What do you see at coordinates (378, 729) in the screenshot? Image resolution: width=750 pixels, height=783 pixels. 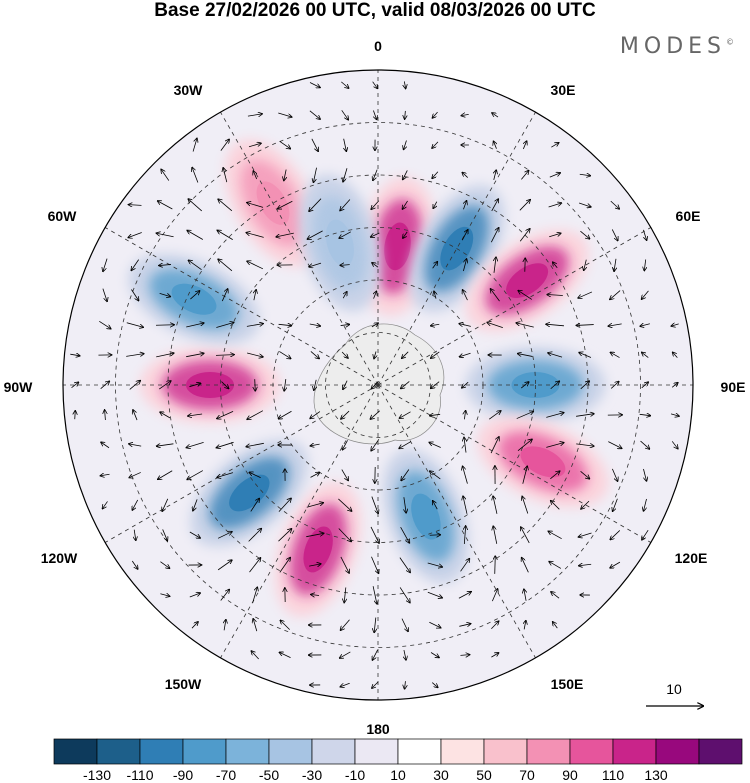 I see `lon-label-180: 180` at bounding box center [378, 729].